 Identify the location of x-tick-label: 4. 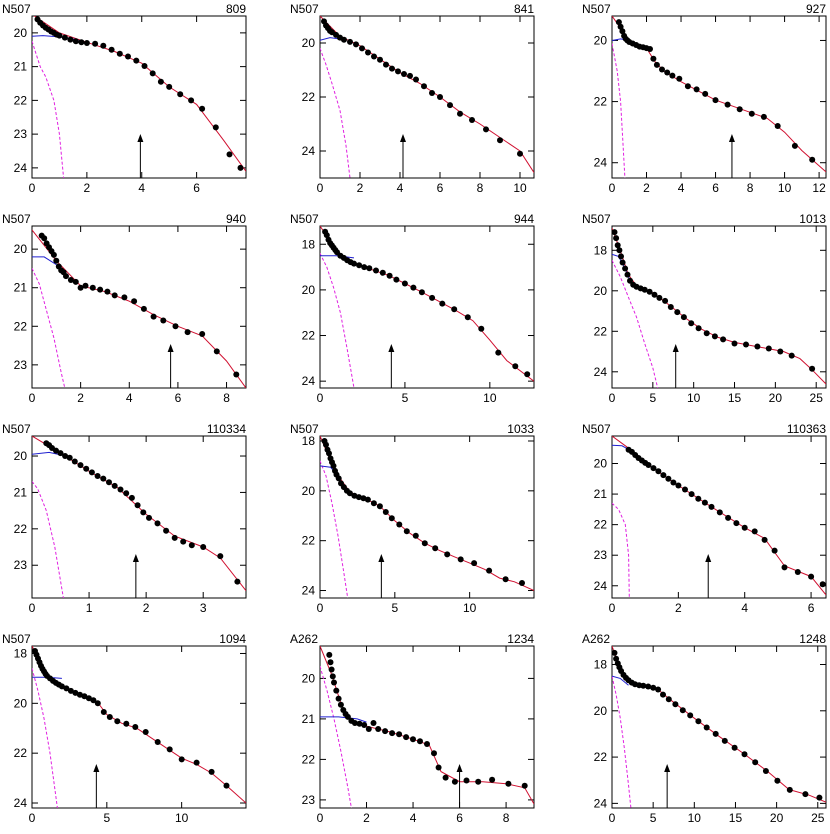
(413, 818).